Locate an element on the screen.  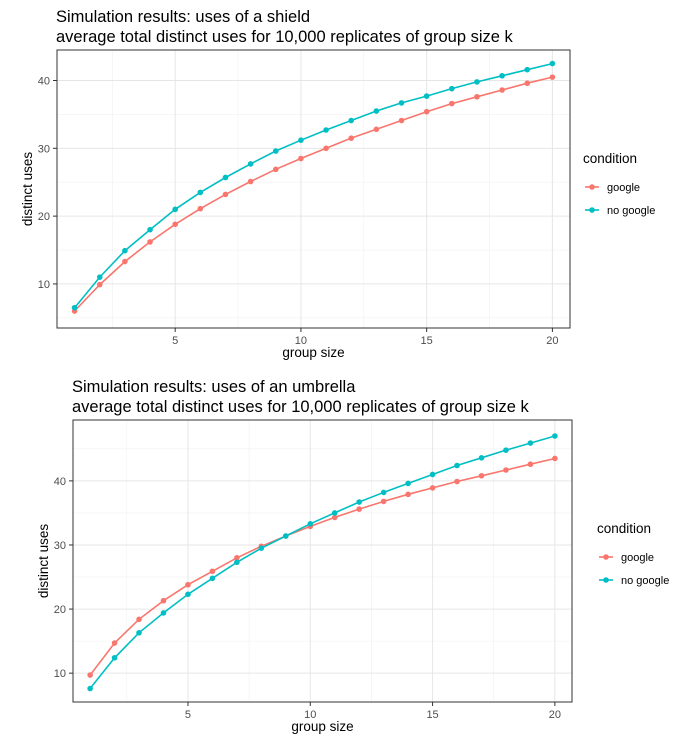
x-axis-title: group size is located at coordinates (313, 352).